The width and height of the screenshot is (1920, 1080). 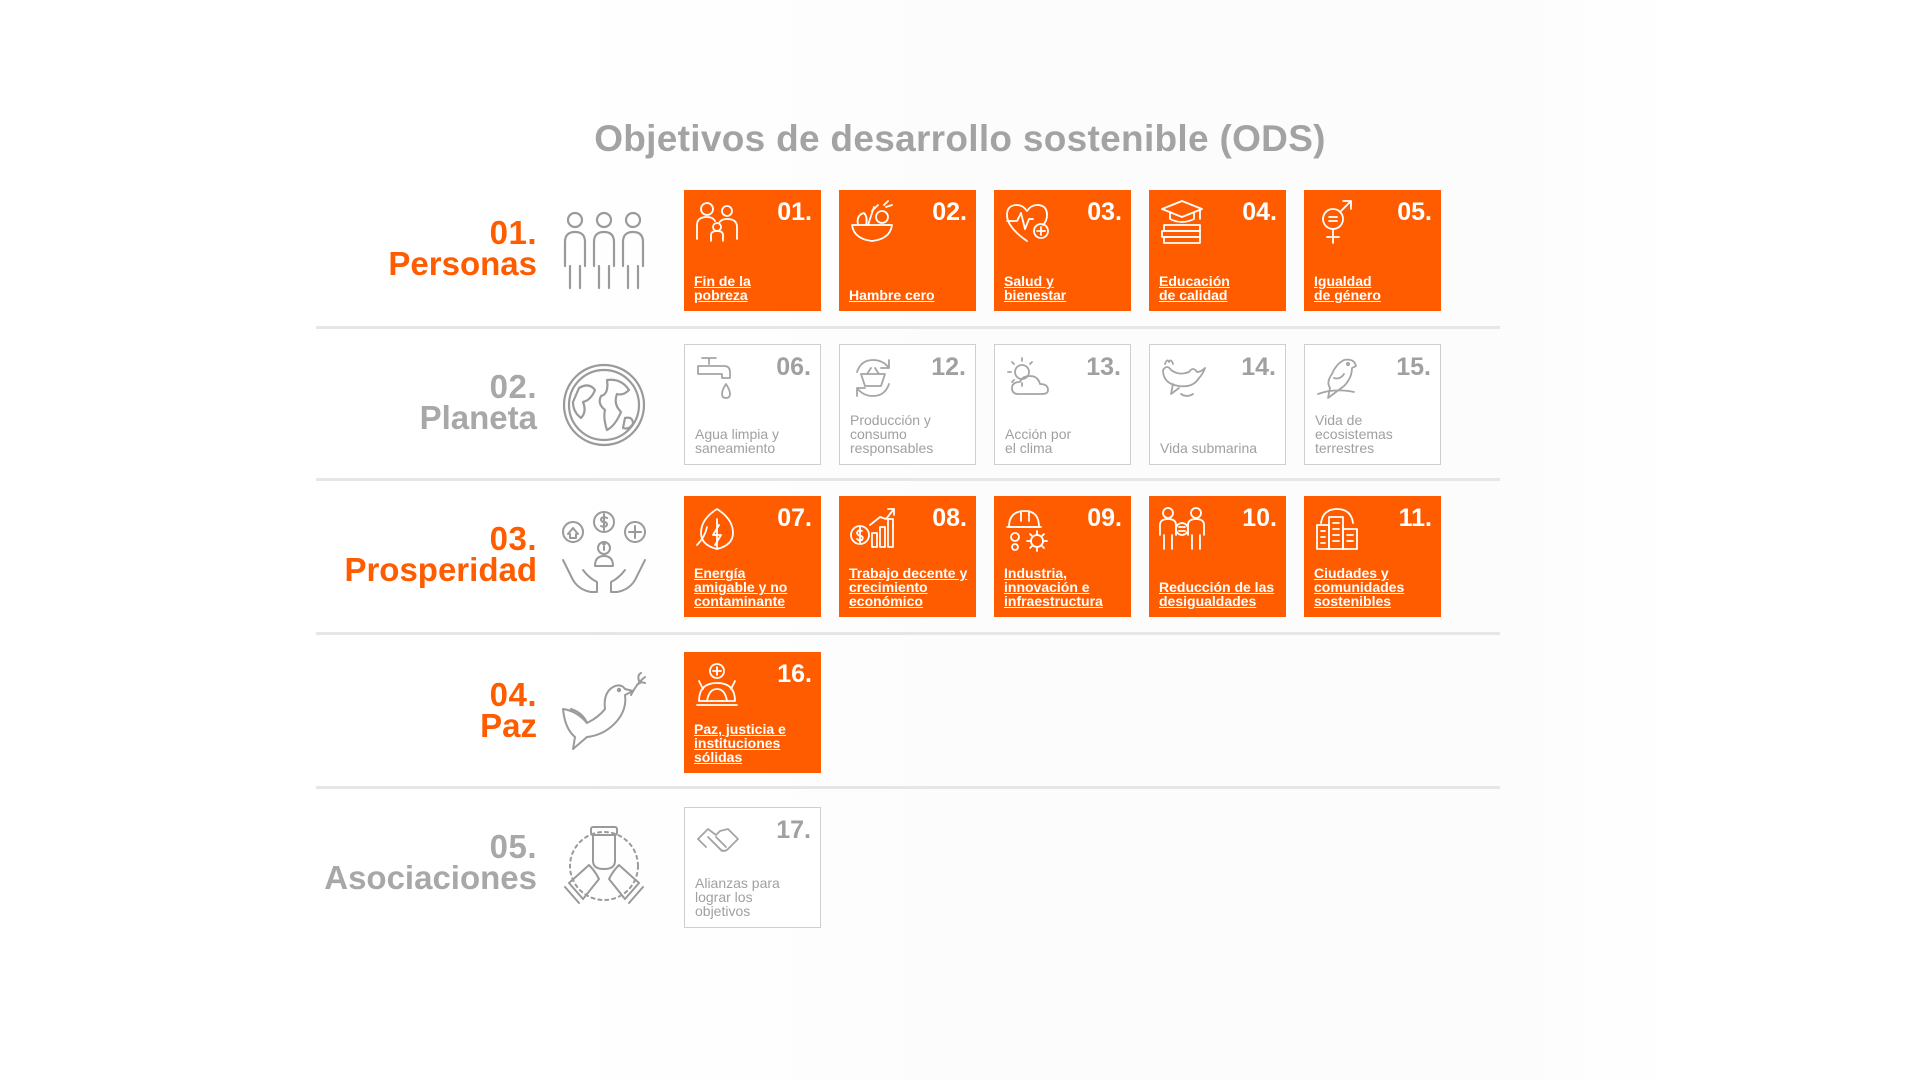 What do you see at coordinates (1038, 441) in the screenshot?
I see `goal-label: Acción por el clima` at bounding box center [1038, 441].